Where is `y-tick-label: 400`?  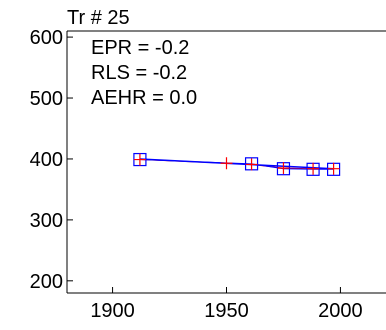 y-tick-label: 400 is located at coordinates (46, 160).